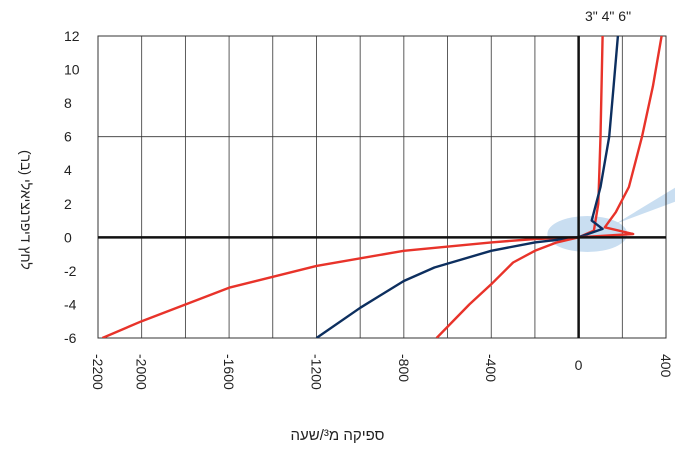 Image resolution: width=675 pixels, height=461 pixels. I want to click on y-tick-label: -6, so click(70, 338).